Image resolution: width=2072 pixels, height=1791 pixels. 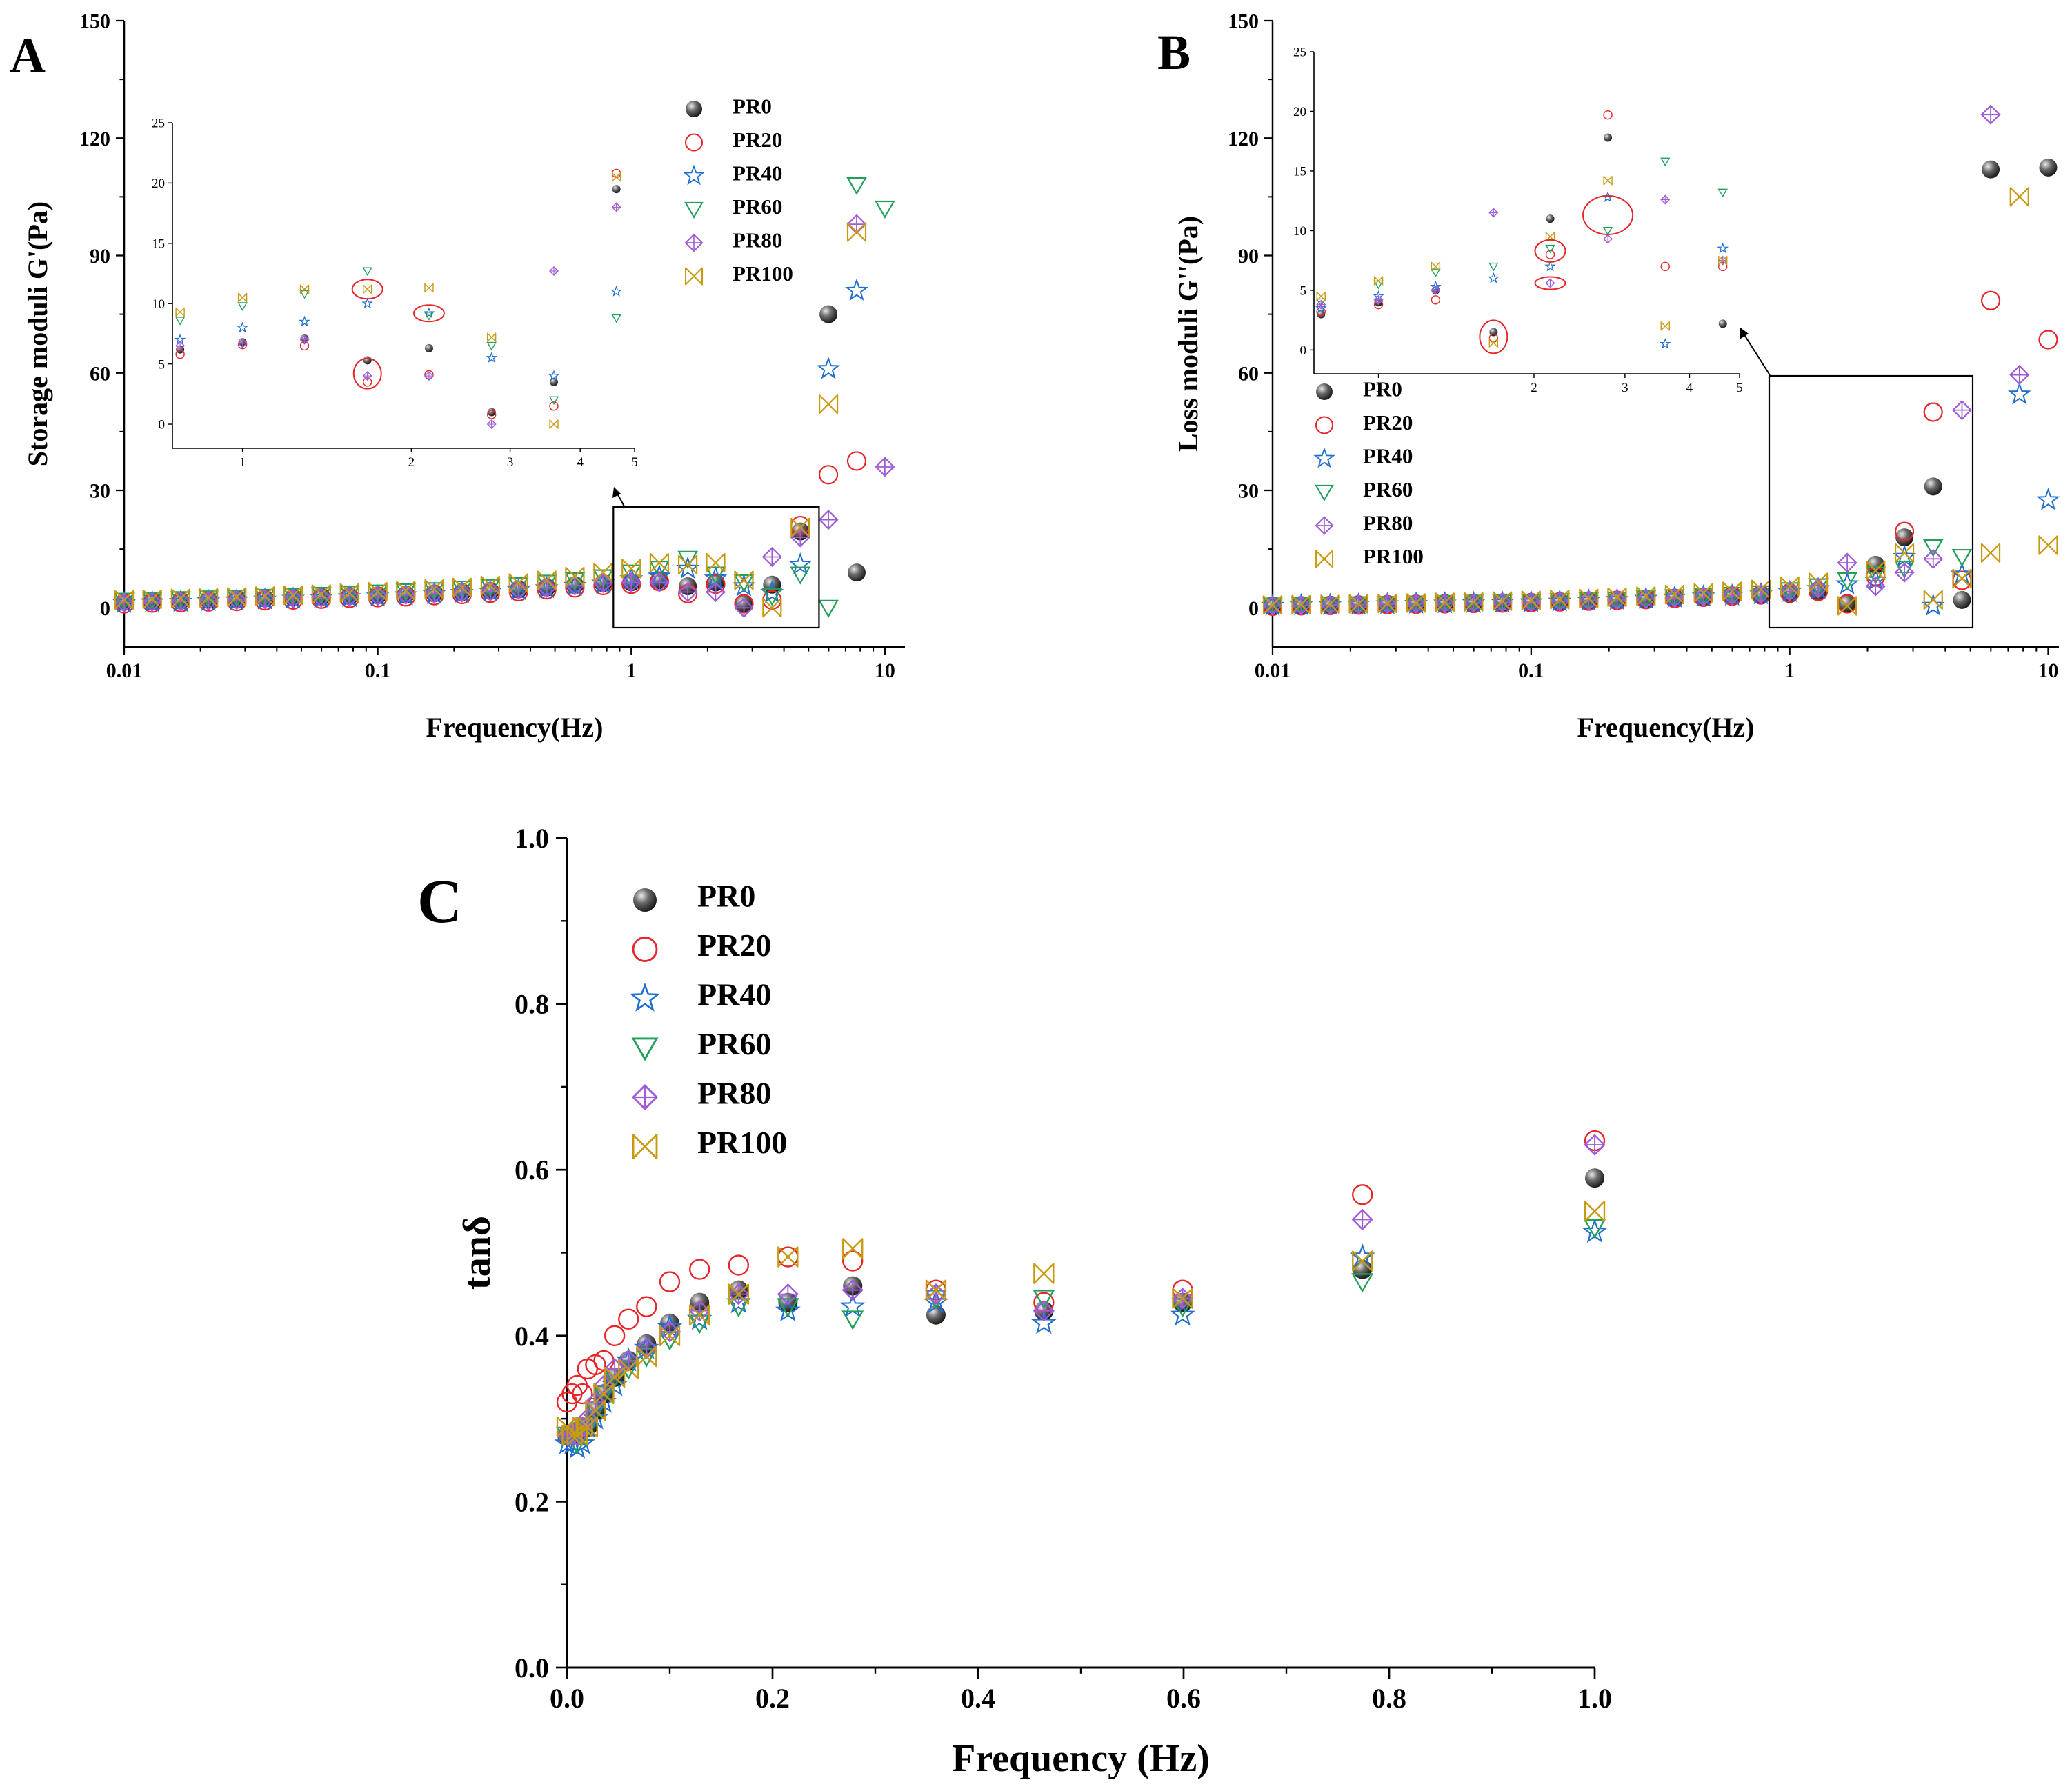 I want to click on panel-a-x-tick-label: 0.01, so click(x=125, y=670).